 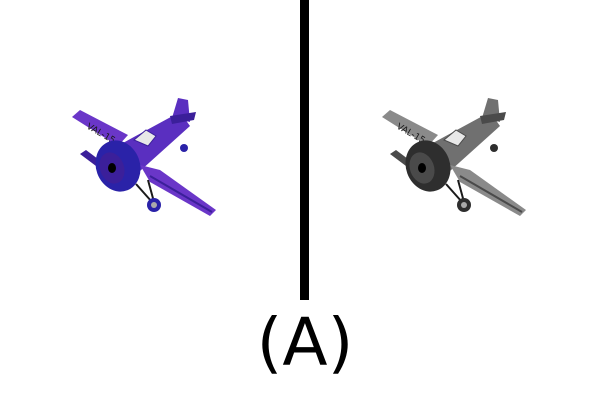 What do you see at coordinates (305, 342) in the screenshot?
I see `figure-caption: (A)` at bounding box center [305, 342].